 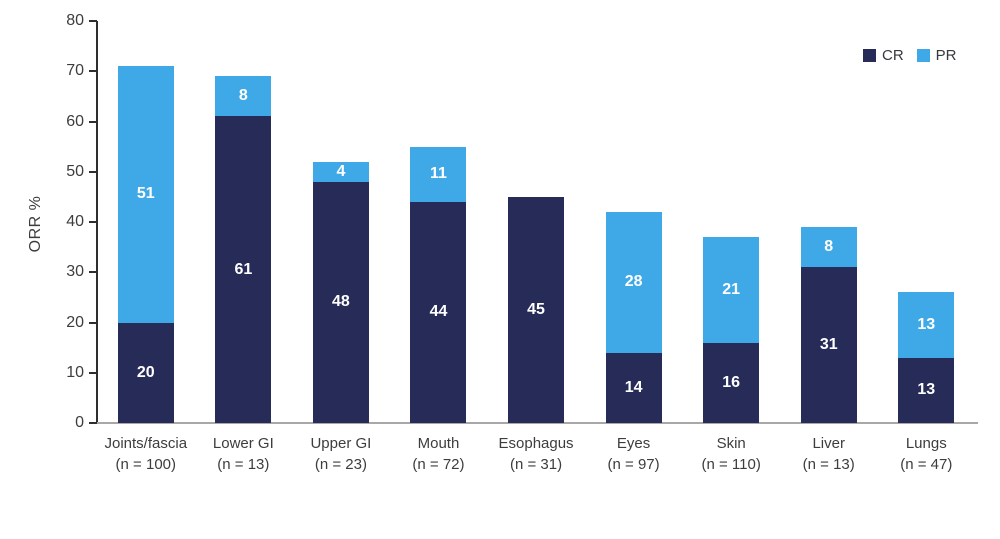 I want to click on bar-joints-fascia: 51 20, so click(x=146, y=222).